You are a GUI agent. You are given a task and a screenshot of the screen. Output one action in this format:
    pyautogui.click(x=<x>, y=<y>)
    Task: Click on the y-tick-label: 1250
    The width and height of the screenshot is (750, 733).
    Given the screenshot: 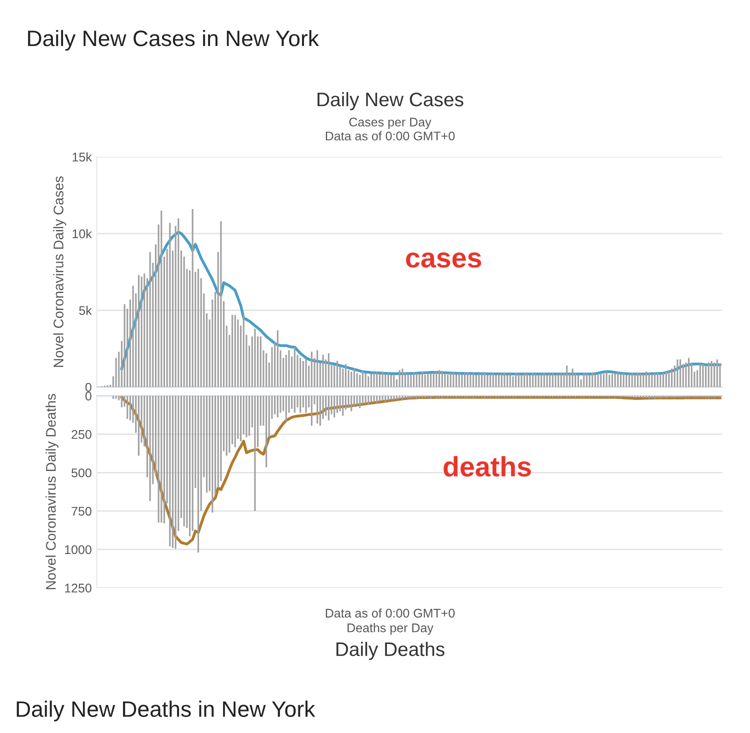 What is the action you would take?
    pyautogui.click(x=78, y=588)
    